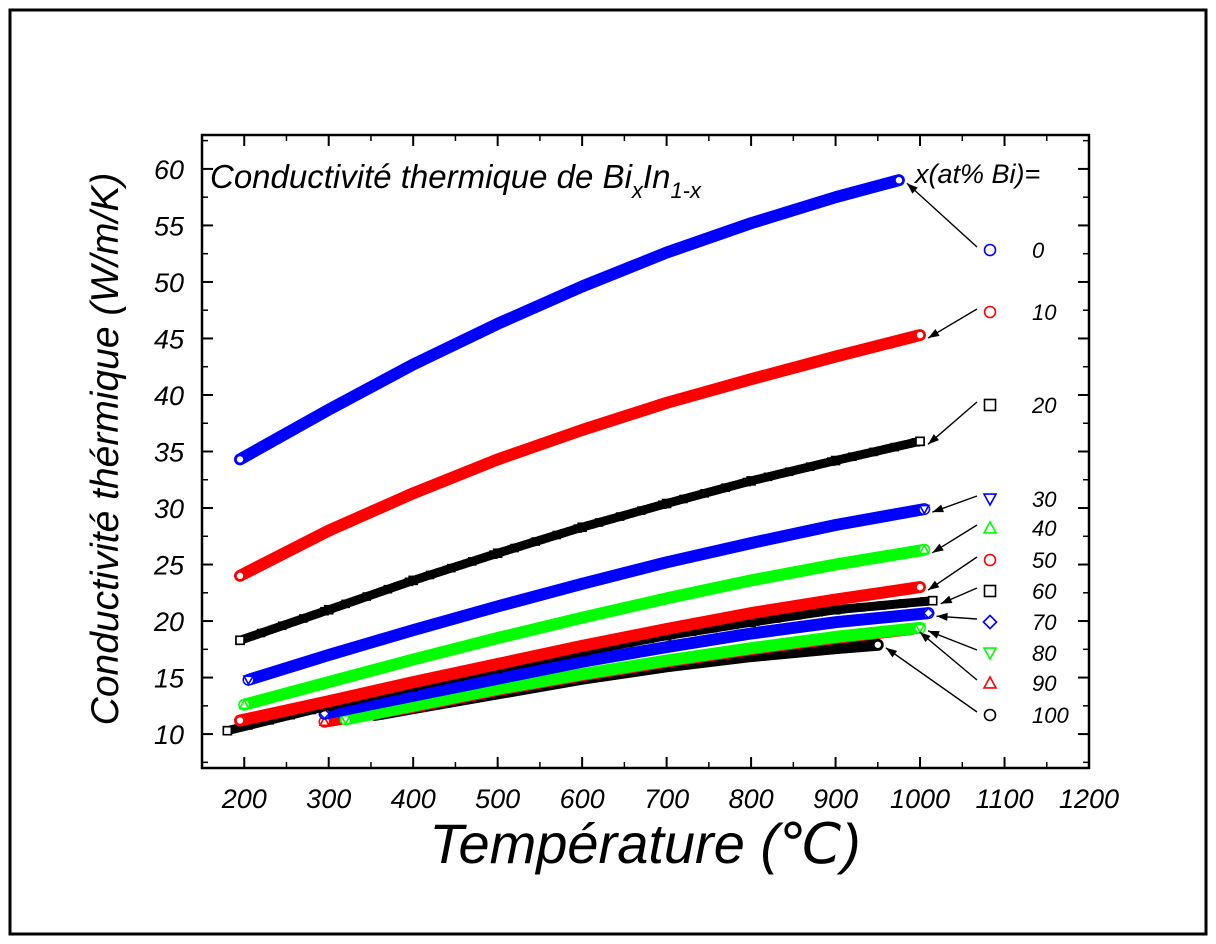  What do you see at coordinates (169, 396) in the screenshot?
I see `y-tick-label-6: 40` at bounding box center [169, 396].